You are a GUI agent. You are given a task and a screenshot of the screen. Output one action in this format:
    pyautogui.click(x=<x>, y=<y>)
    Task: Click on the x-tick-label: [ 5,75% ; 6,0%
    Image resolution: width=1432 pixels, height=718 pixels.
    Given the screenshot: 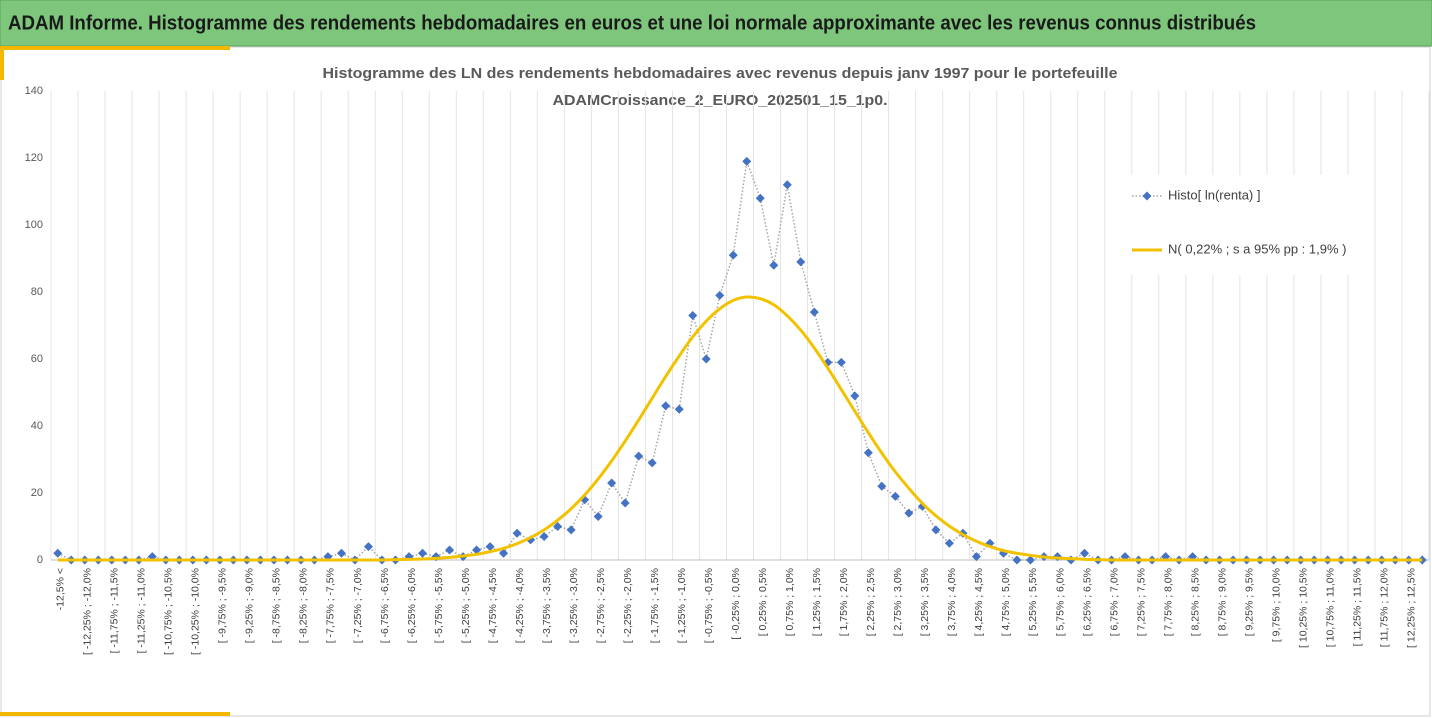 What is the action you would take?
    pyautogui.click(x=1060, y=602)
    